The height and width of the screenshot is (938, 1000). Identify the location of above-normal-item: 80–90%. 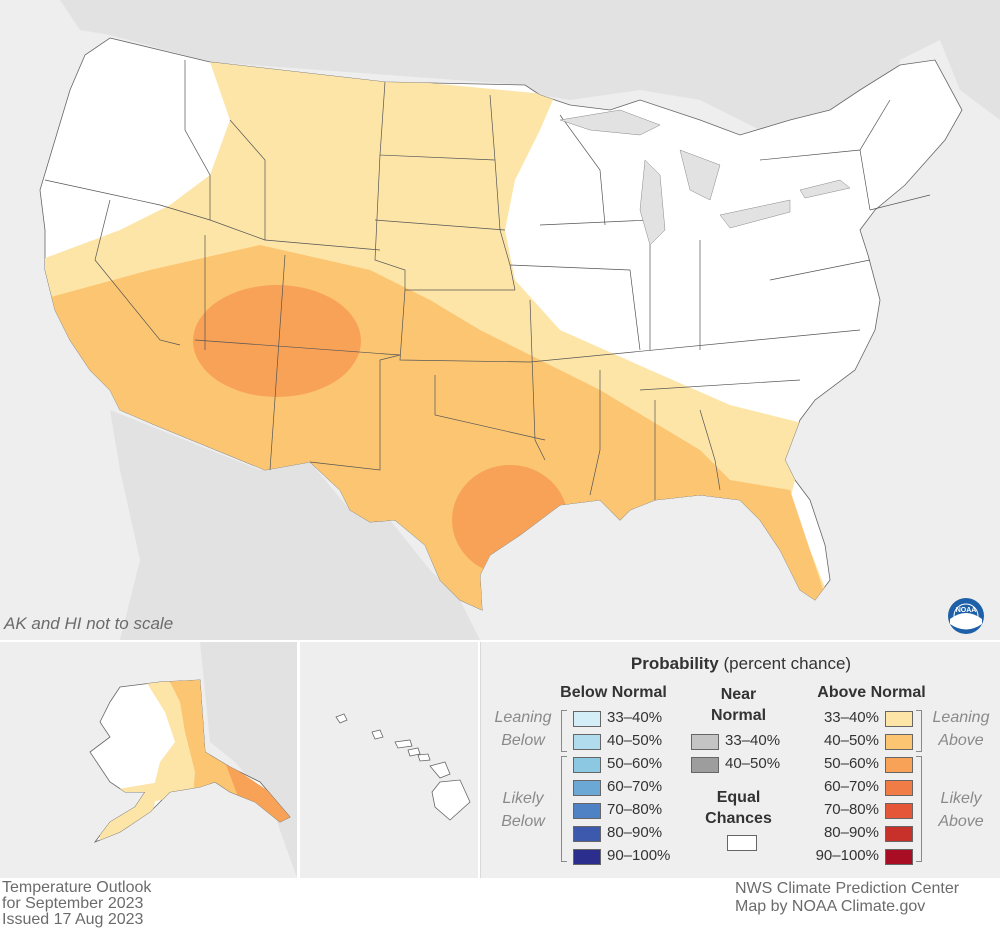
(740, 833).